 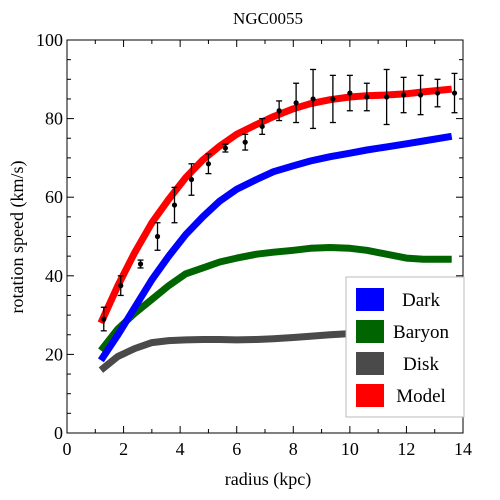 What do you see at coordinates (268, 479) in the screenshot?
I see `x-axis-label: radius (kpc)` at bounding box center [268, 479].